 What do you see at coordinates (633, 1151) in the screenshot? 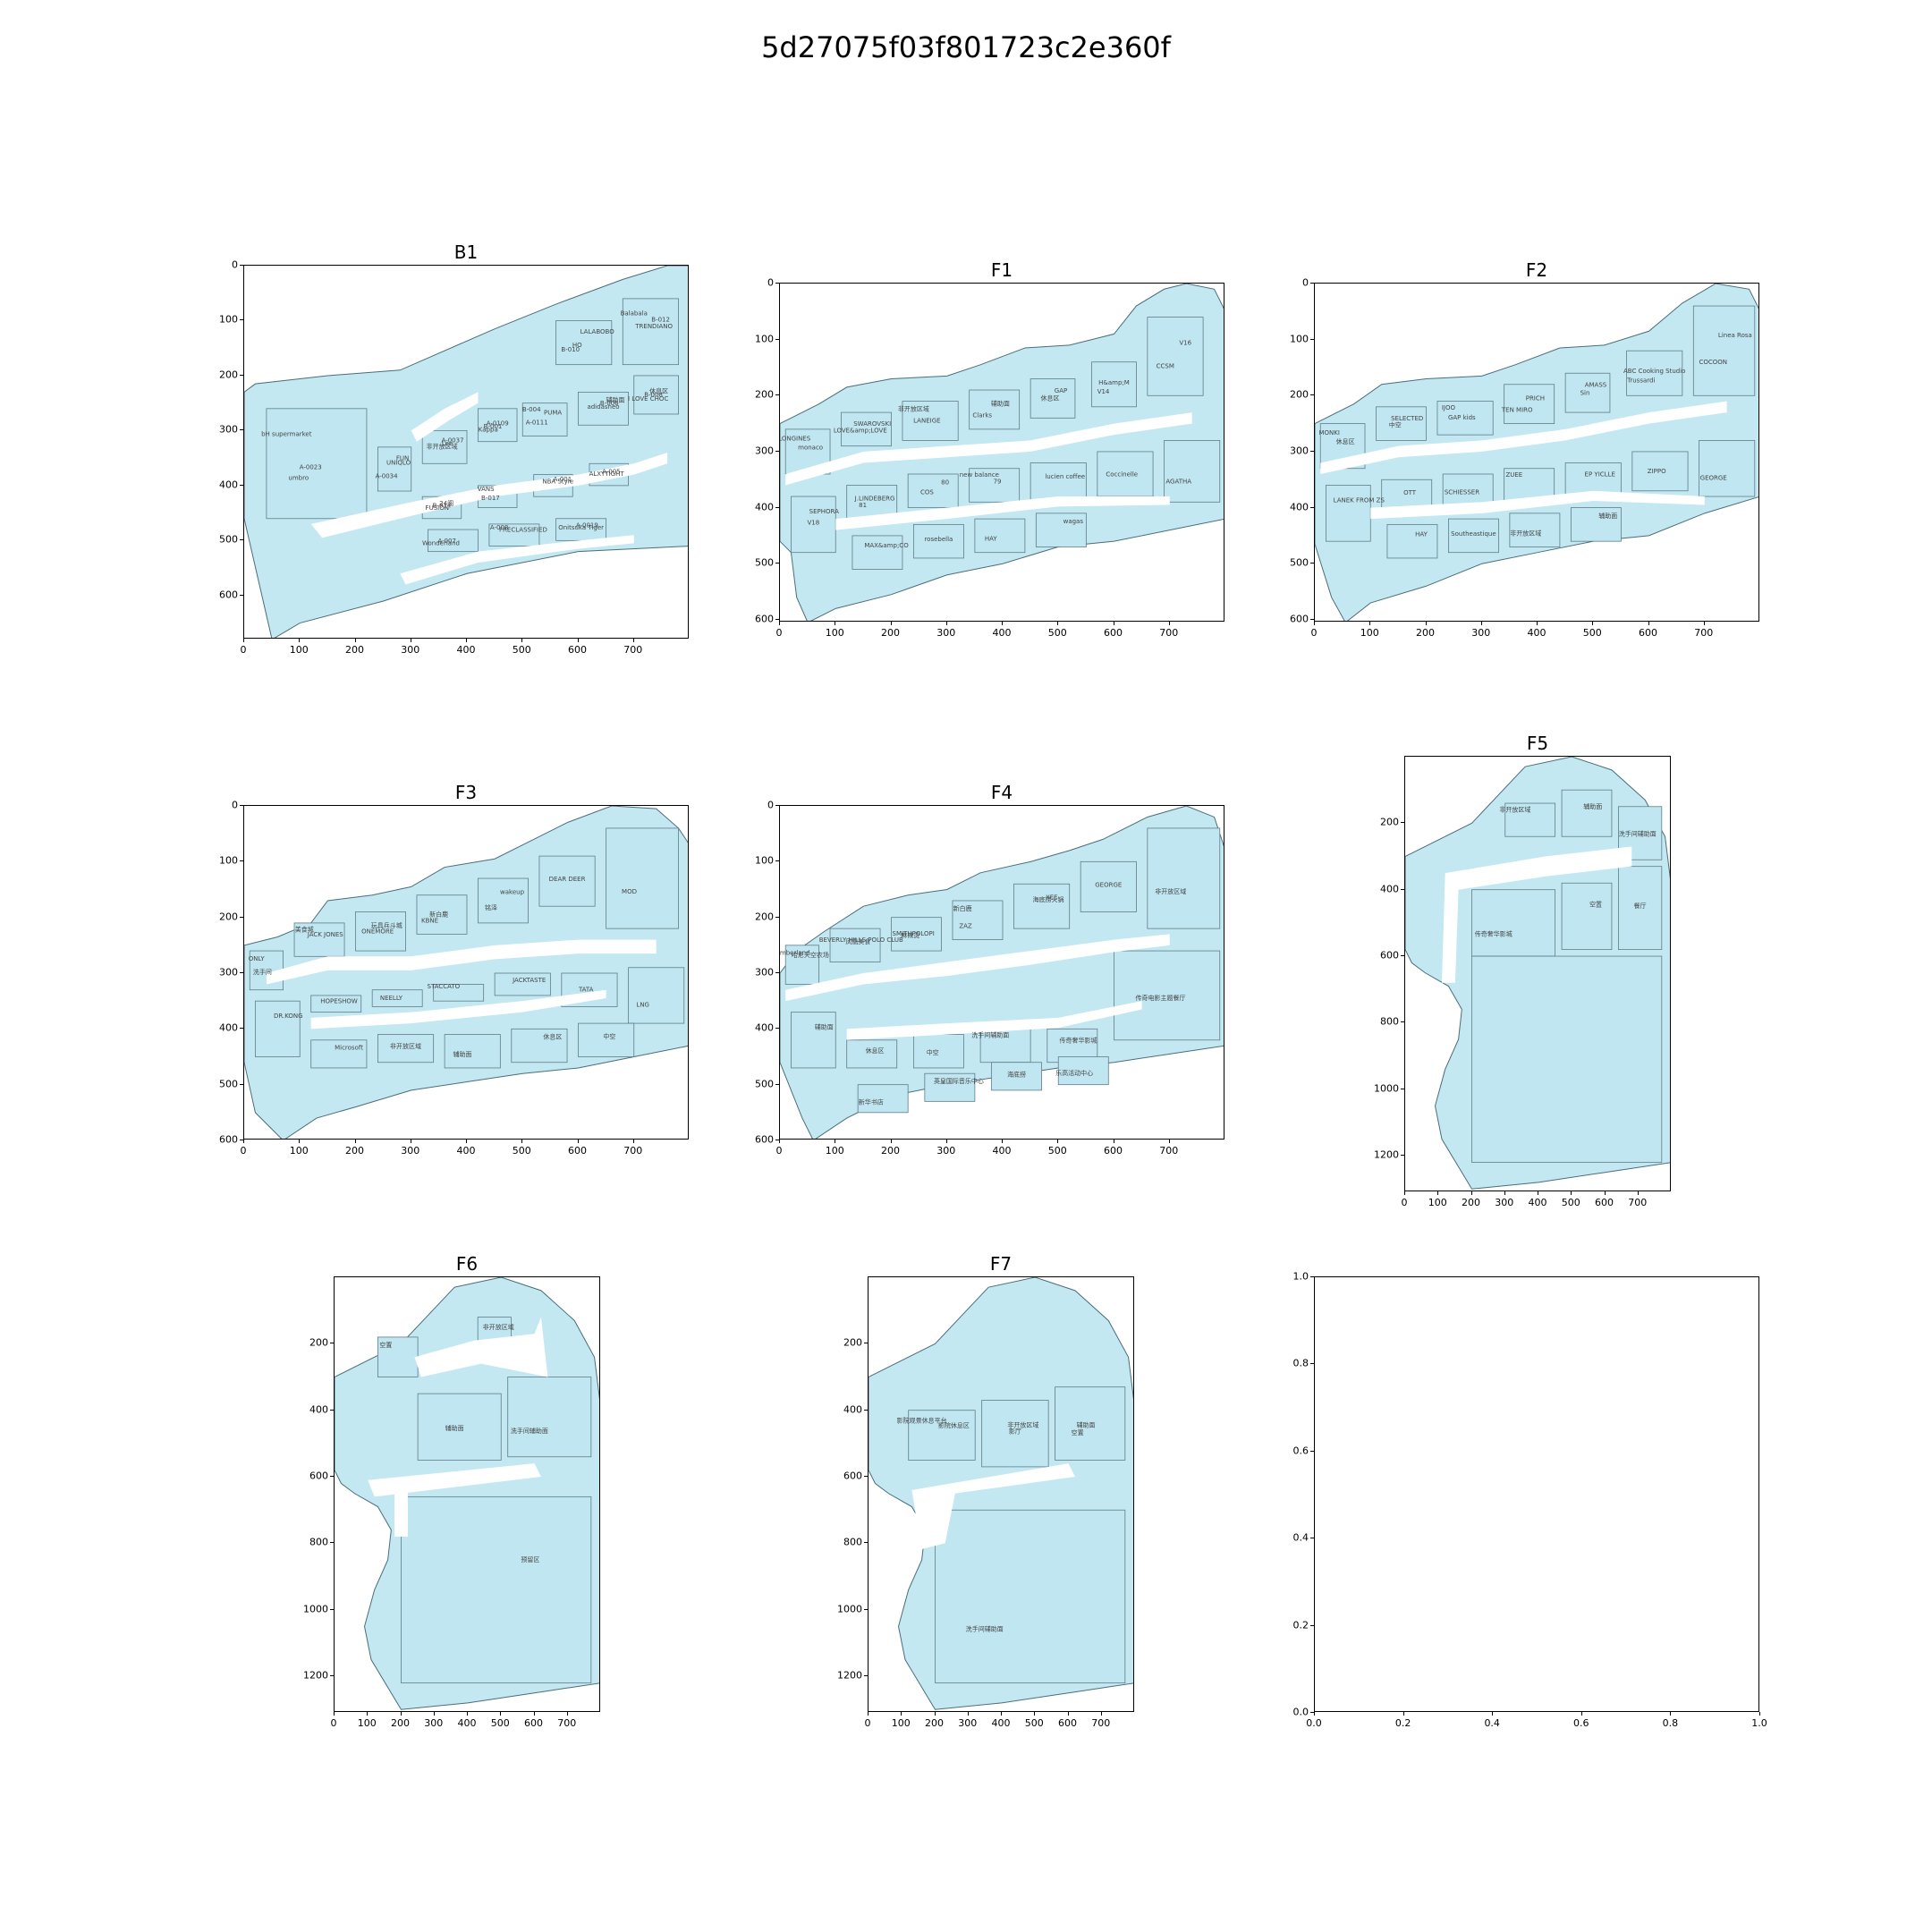
I see `x-tick-label: 700` at bounding box center [633, 1151].